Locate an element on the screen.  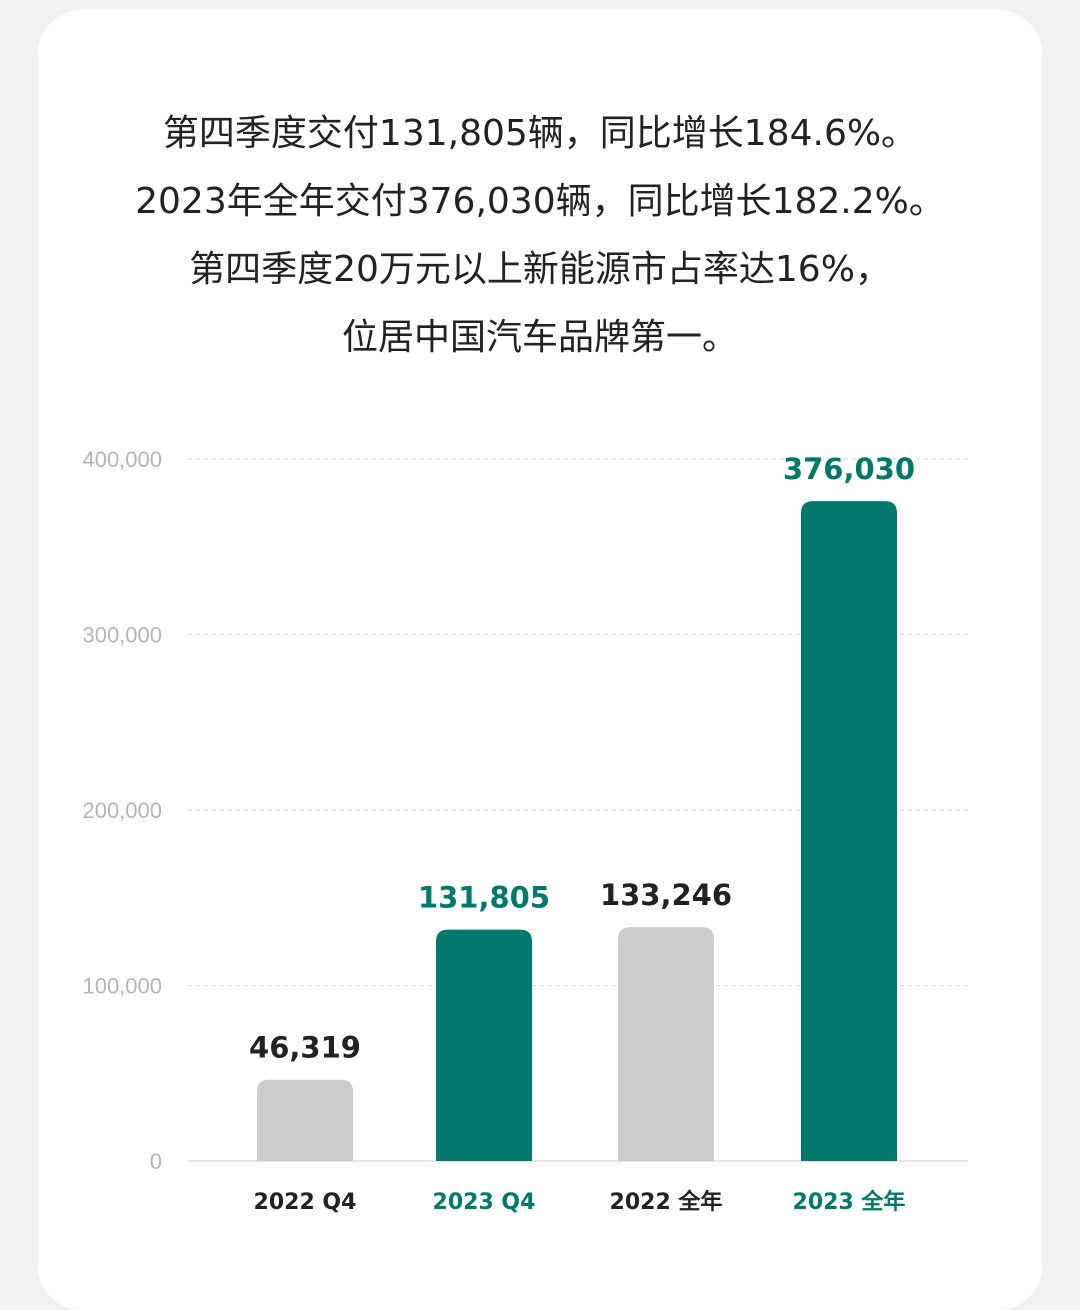
x-tick-label: 2023 全年 is located at coordinates (849, 1202).